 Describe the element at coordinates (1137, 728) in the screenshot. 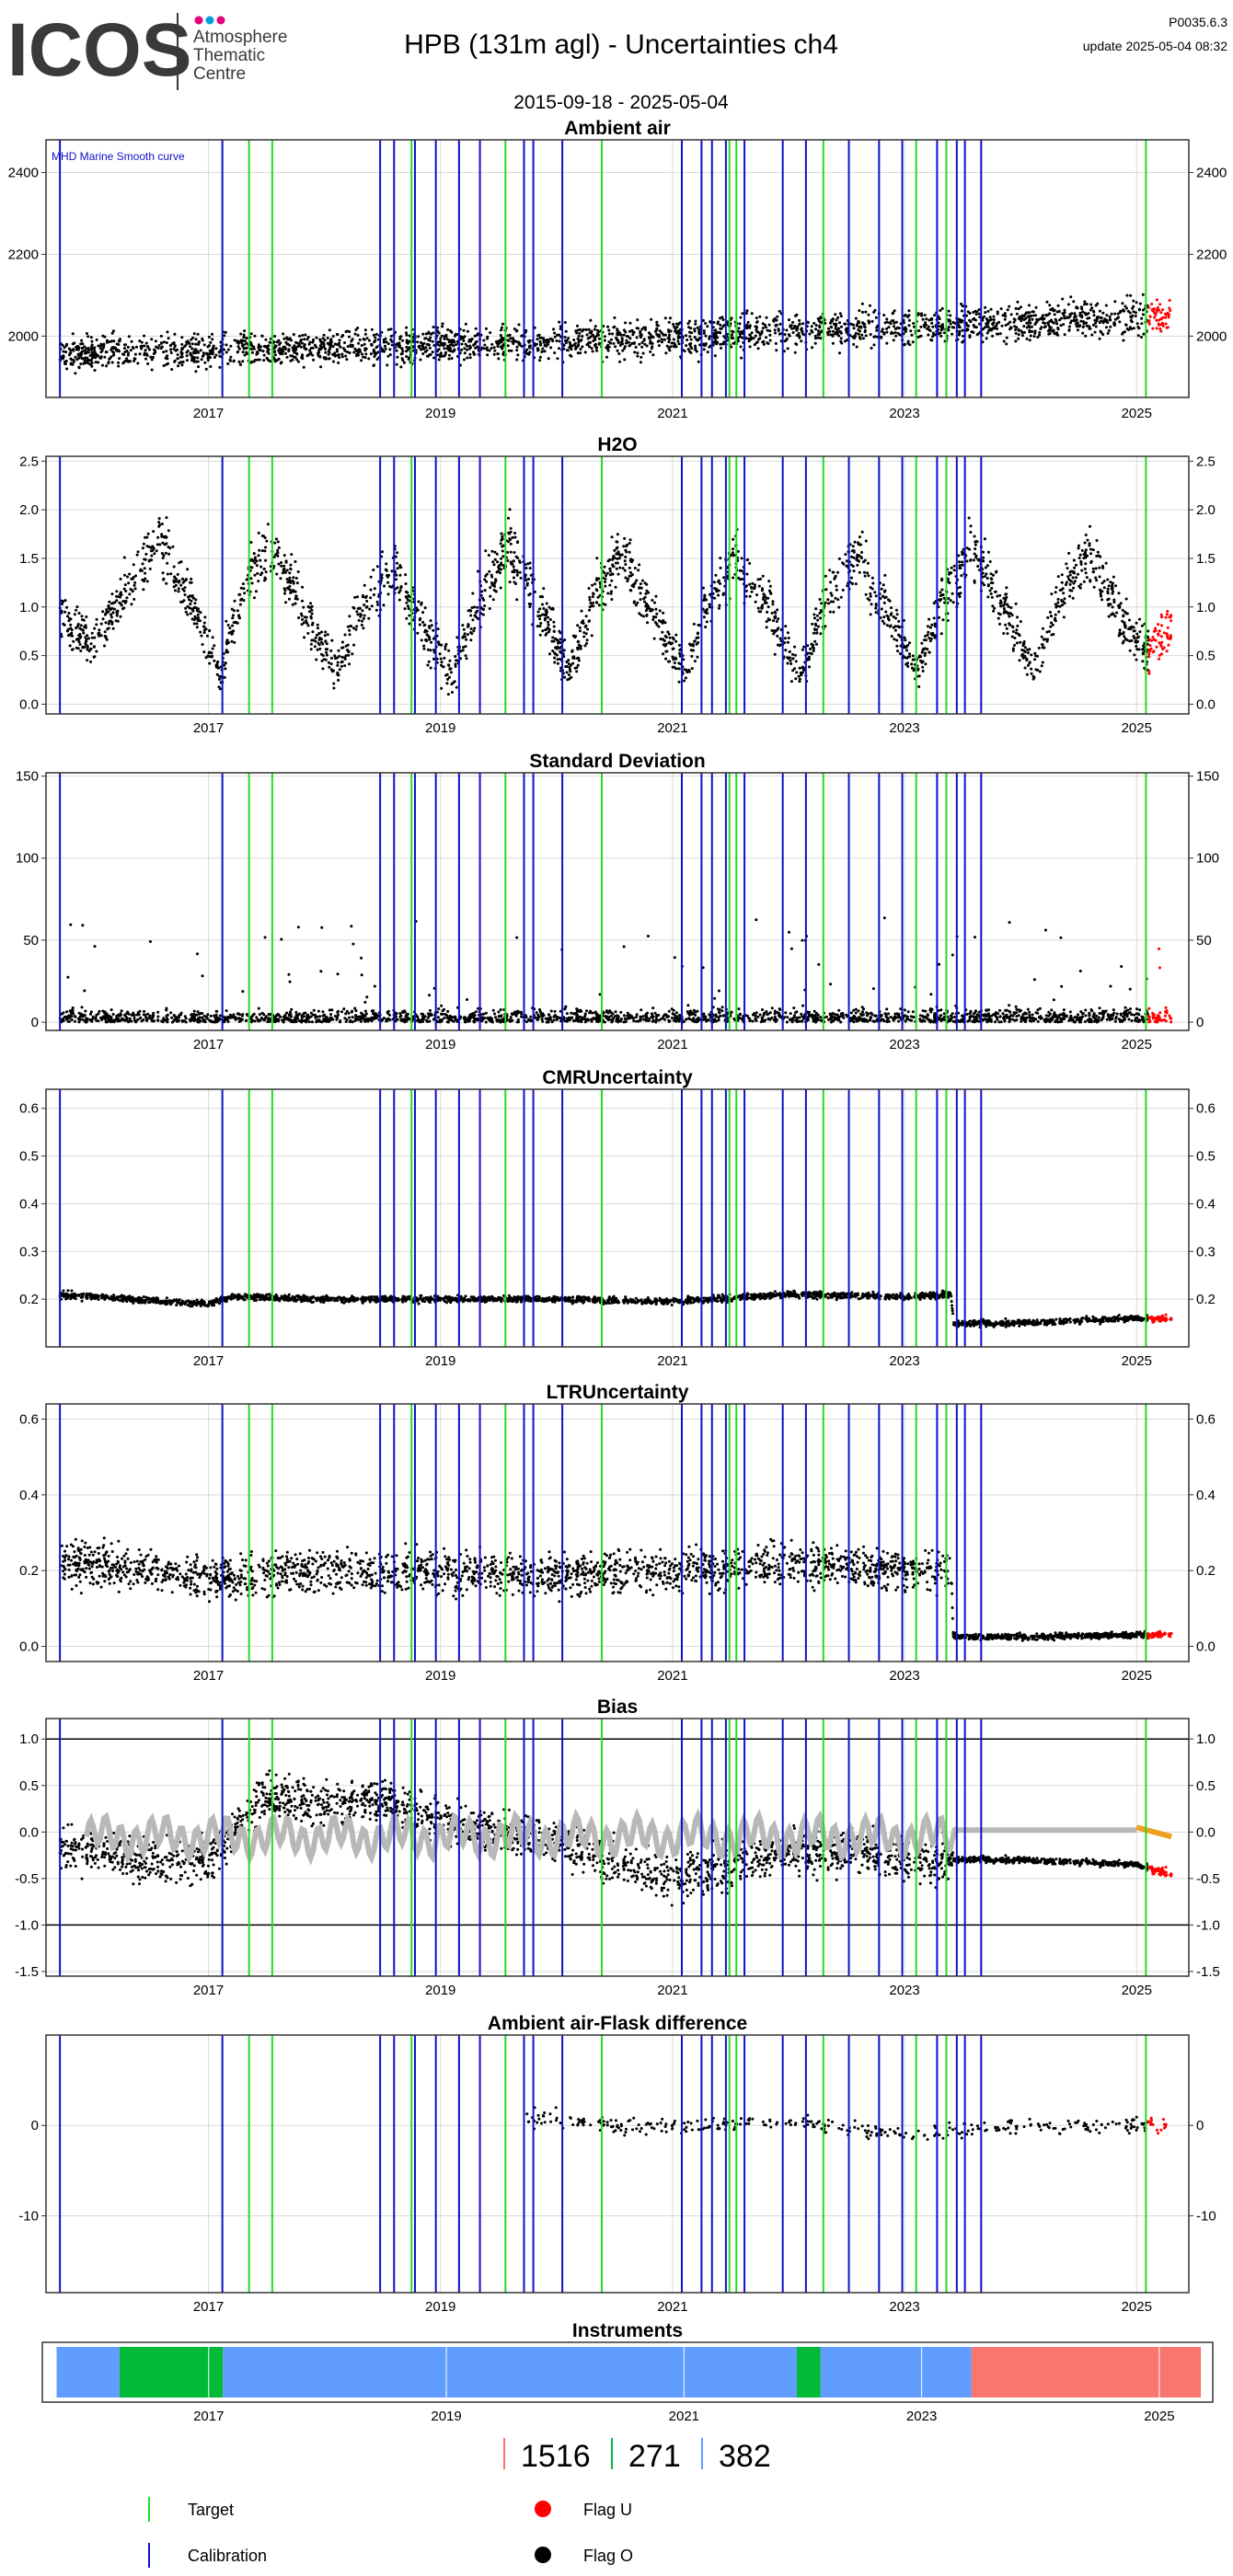

I see `h2o-x-tick-label: 2025` at that location.